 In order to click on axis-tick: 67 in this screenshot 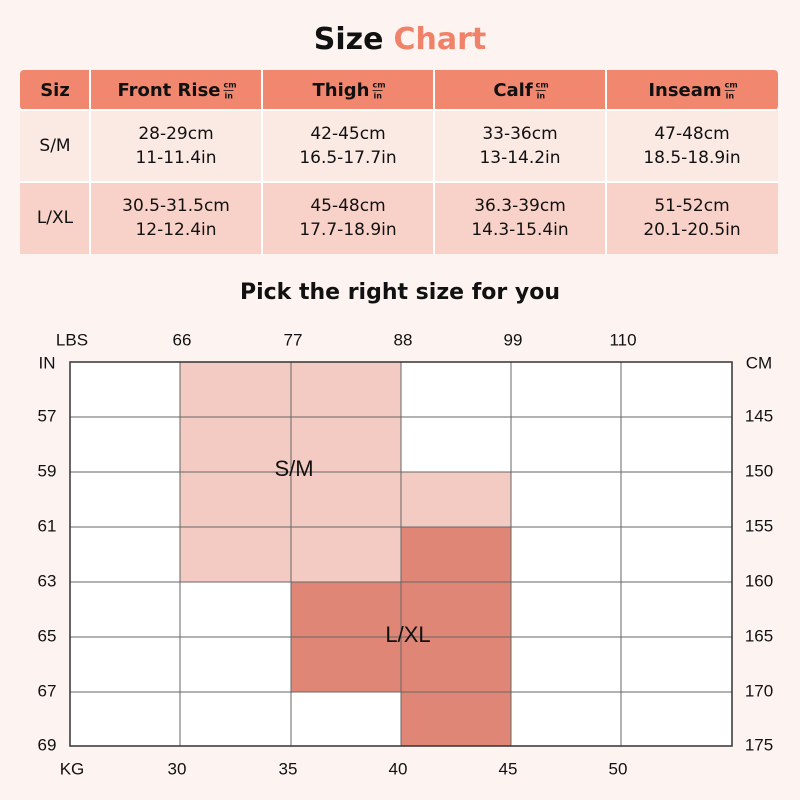, I will do `click(47, 690)`.